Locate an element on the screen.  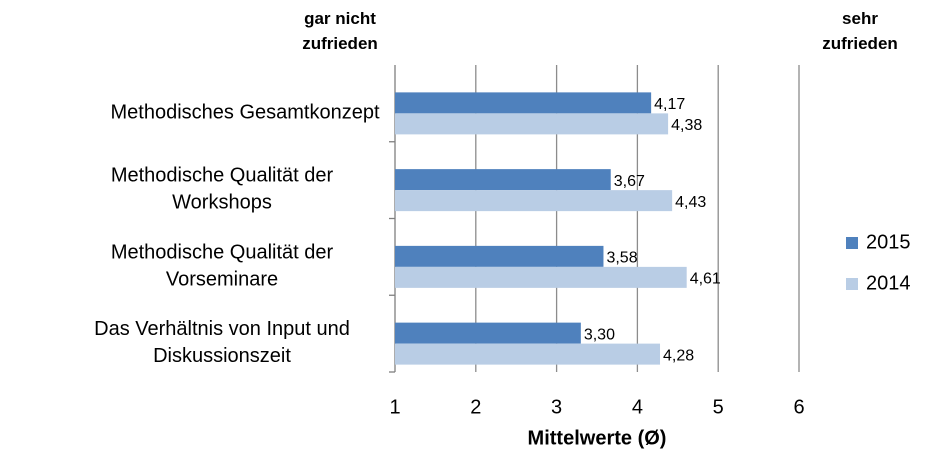
y-tick-label: Methodische Qualität der Workshops is located at coordinates (222, 189).